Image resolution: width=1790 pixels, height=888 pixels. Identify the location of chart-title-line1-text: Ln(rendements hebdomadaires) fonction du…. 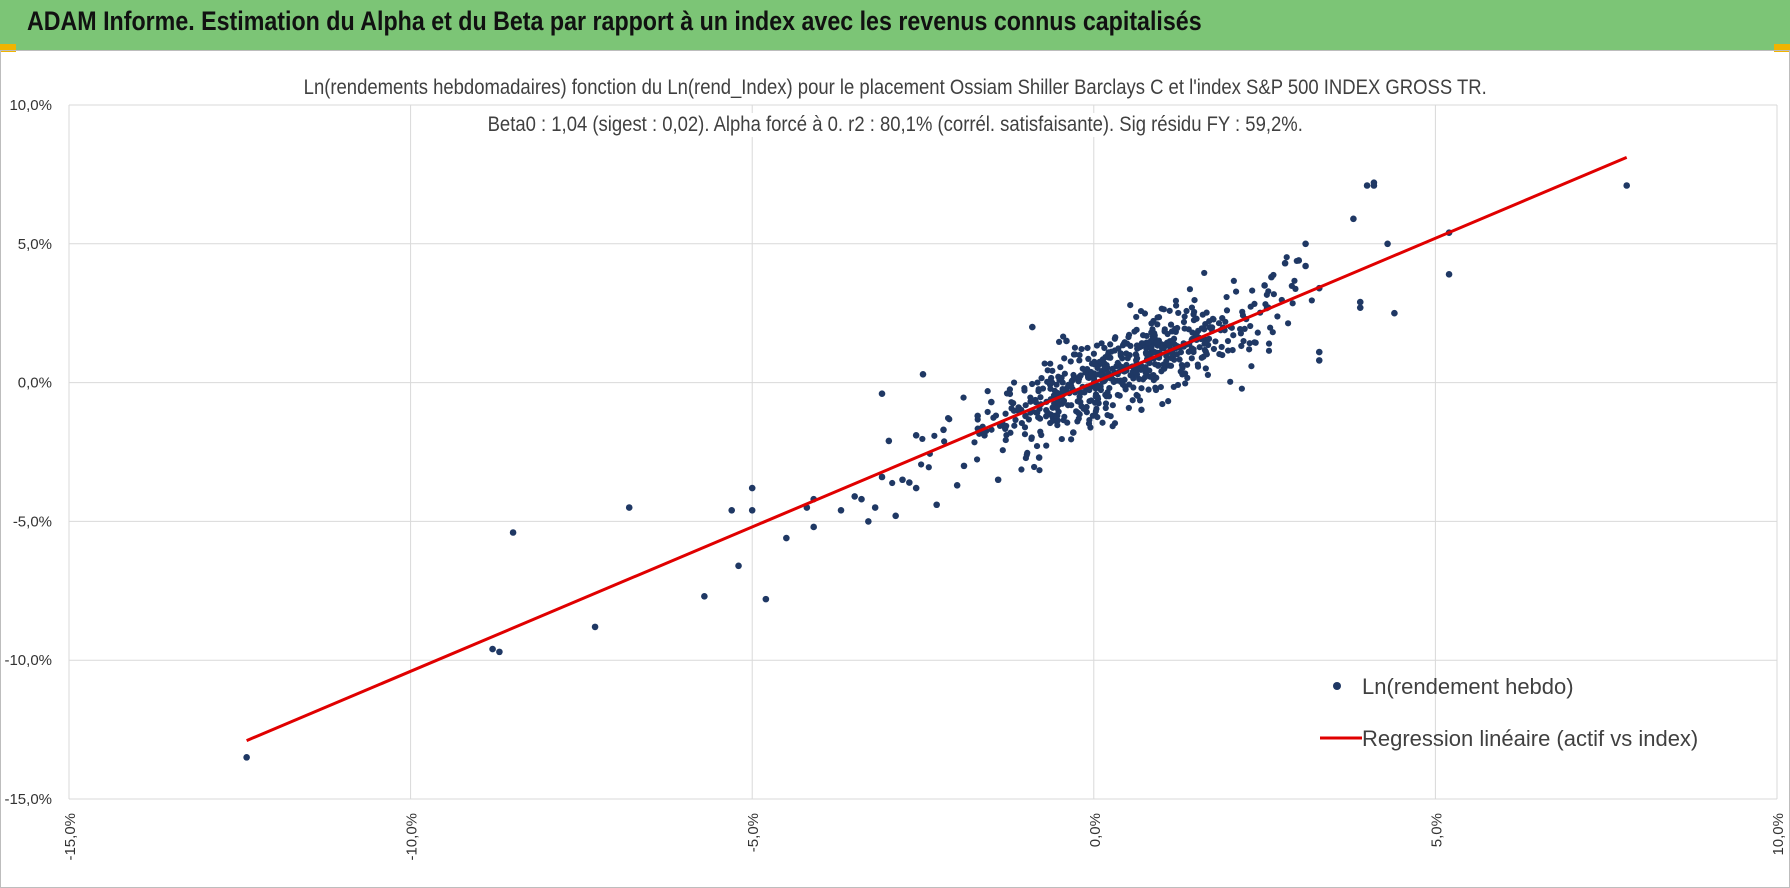
(895, 88).